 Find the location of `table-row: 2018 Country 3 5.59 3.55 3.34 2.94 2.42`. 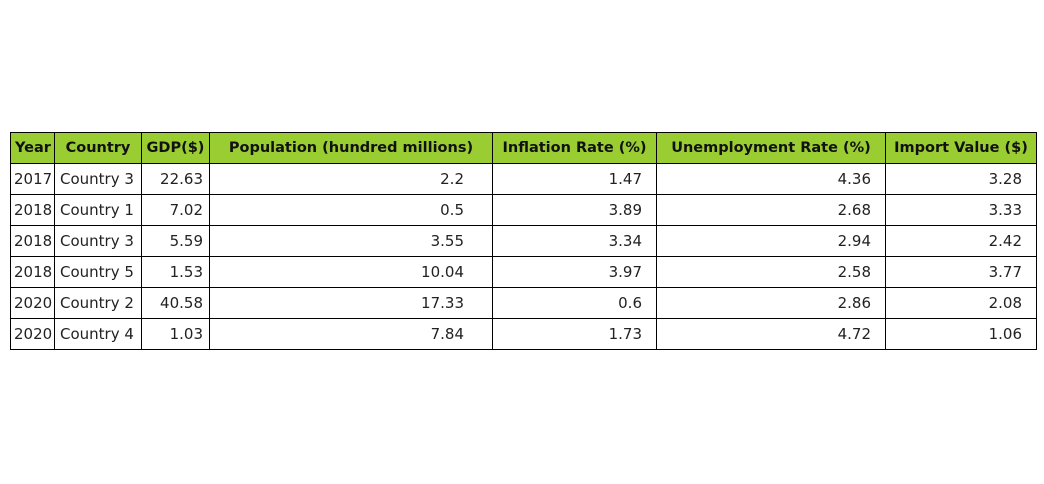

table-row: 2018 Country 3 5.59 3.55 3.34 2.94 2.42 is located at coordinates (523, 241).